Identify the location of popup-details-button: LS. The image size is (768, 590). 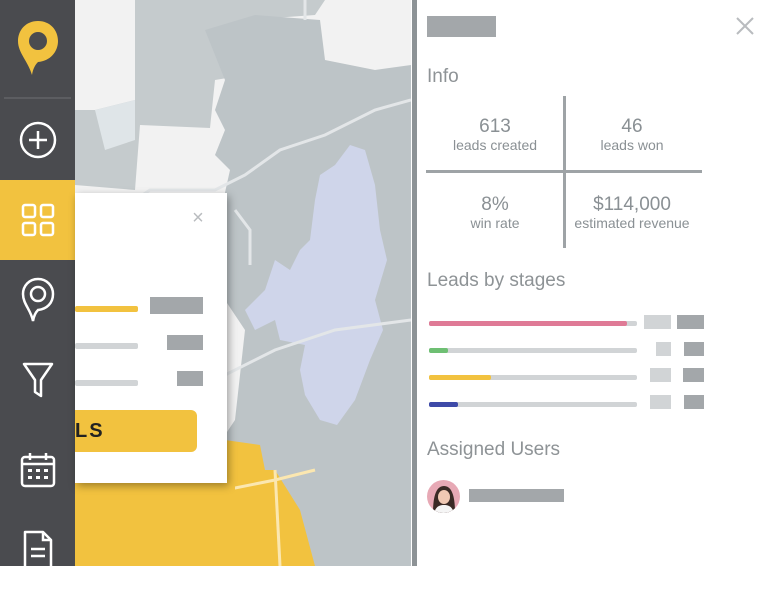
(136, 431).